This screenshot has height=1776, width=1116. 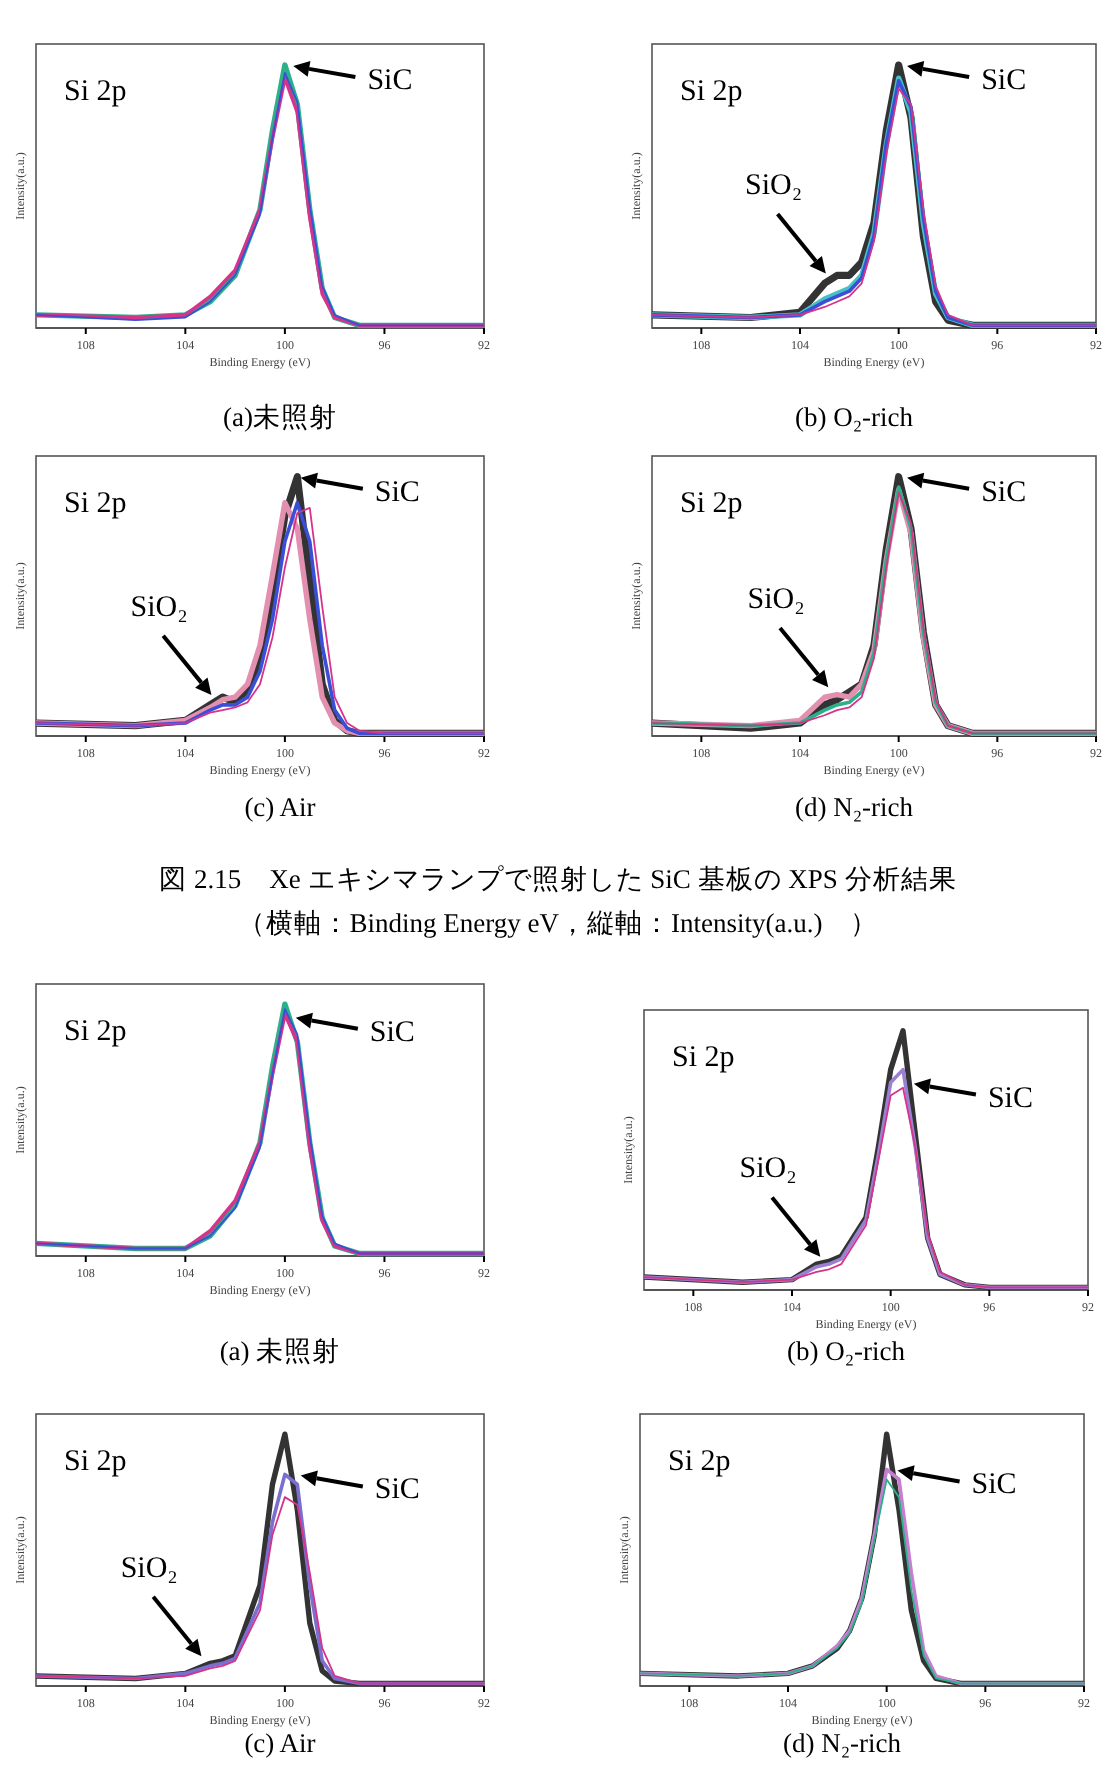 I want to click on text: （横軸：Binding Energy eV，縦軸：Intensity(a.u.) ）, so click(x=558, y=923).